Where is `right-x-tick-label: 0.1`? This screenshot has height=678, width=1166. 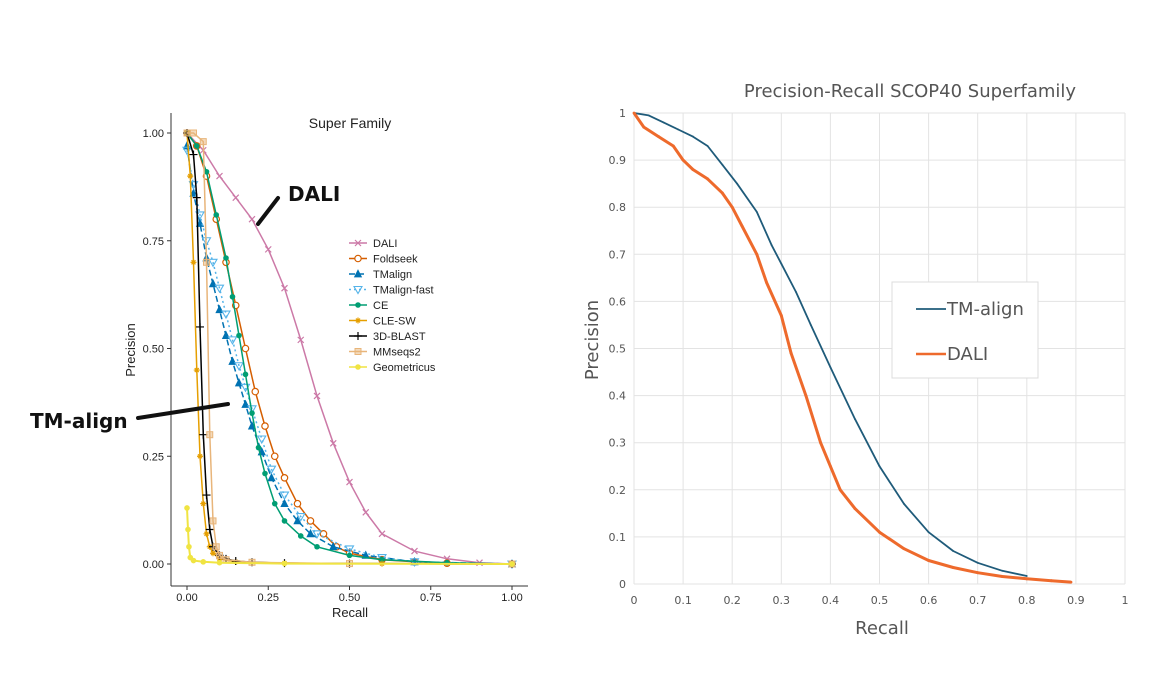 right-x-tick-label: 0.1 is located at coordinates (683, 600).